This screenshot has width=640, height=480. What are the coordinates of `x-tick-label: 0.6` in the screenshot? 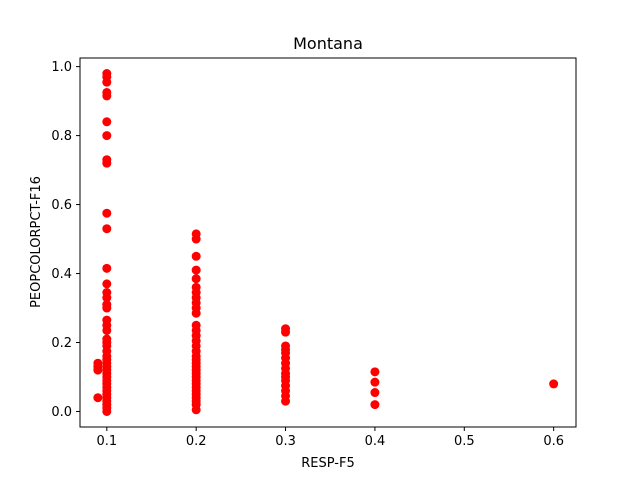 It's located at (553, 441).